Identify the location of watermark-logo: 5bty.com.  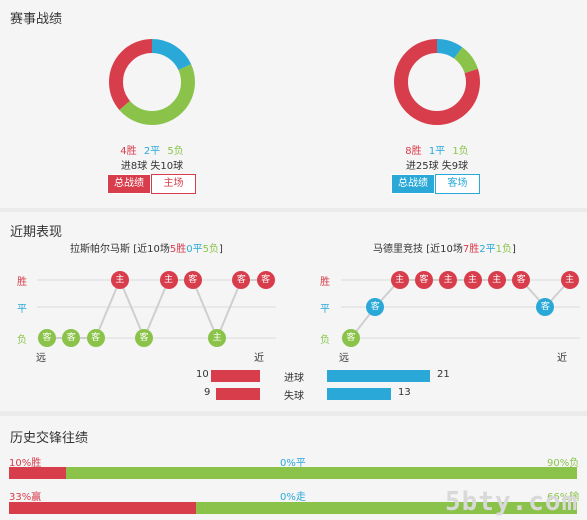
(512, 502).